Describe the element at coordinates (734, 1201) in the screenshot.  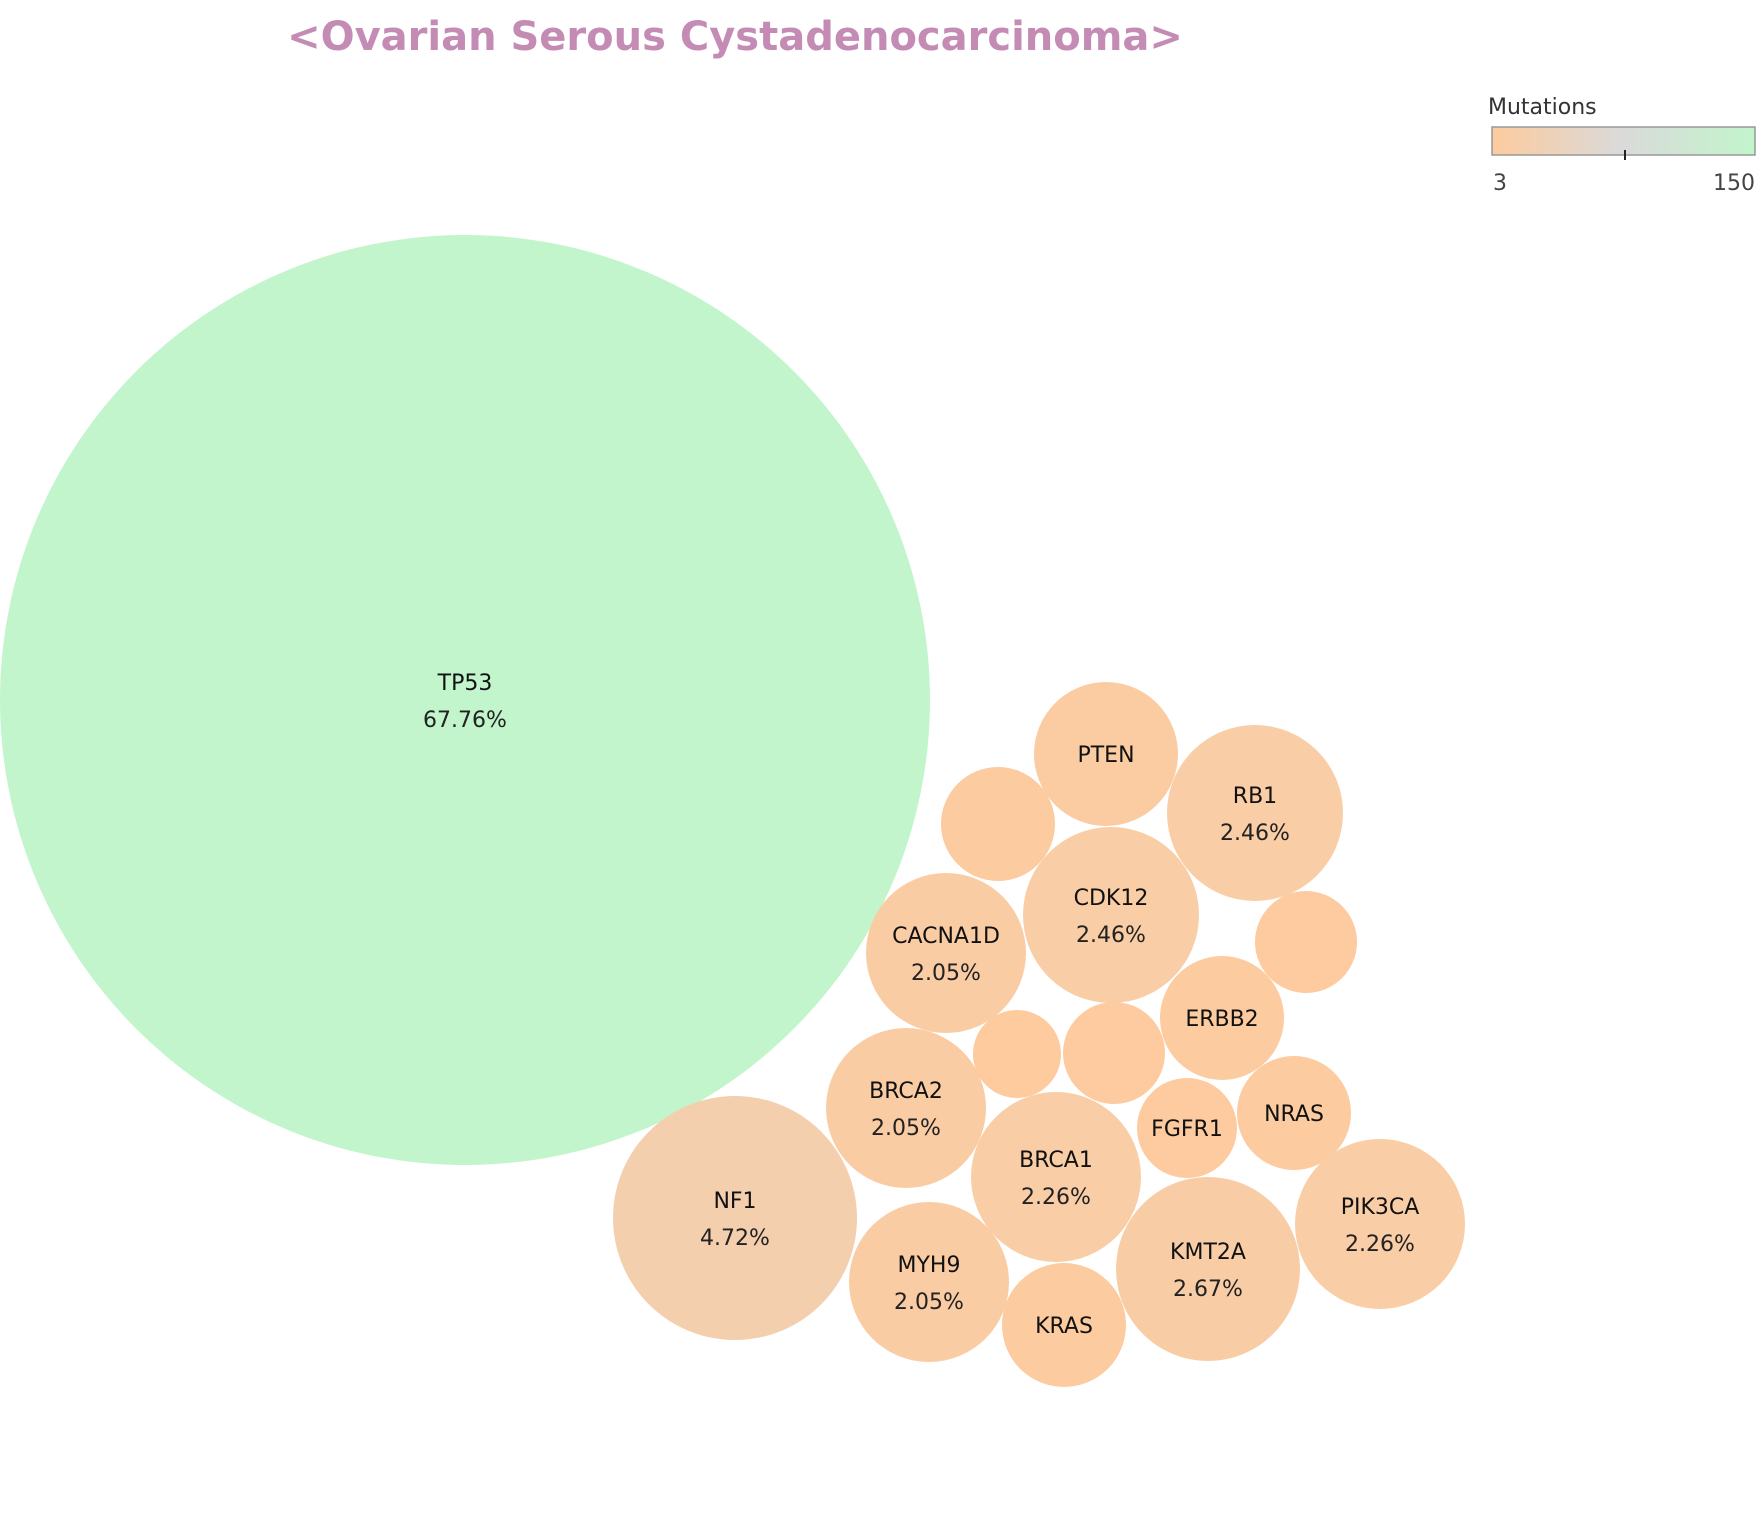
I see `bubble-label-nf1: NF1` at that location.